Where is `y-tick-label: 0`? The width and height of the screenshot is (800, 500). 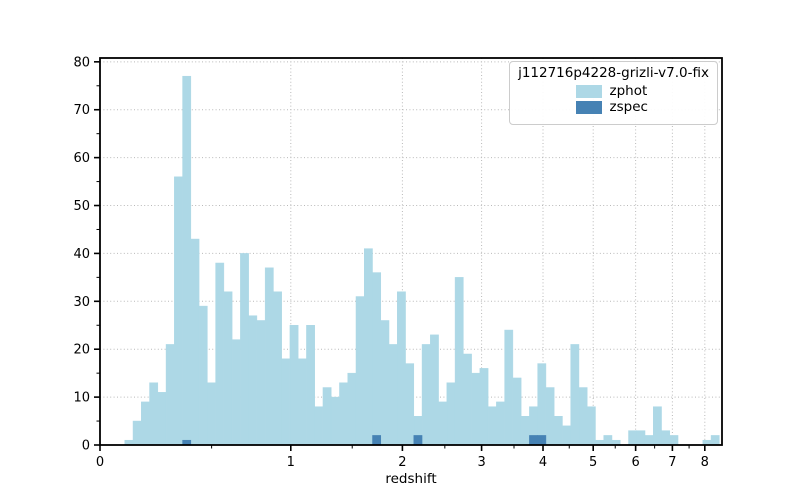 y-tick-label: 0 is located at coordinates (86, 446).